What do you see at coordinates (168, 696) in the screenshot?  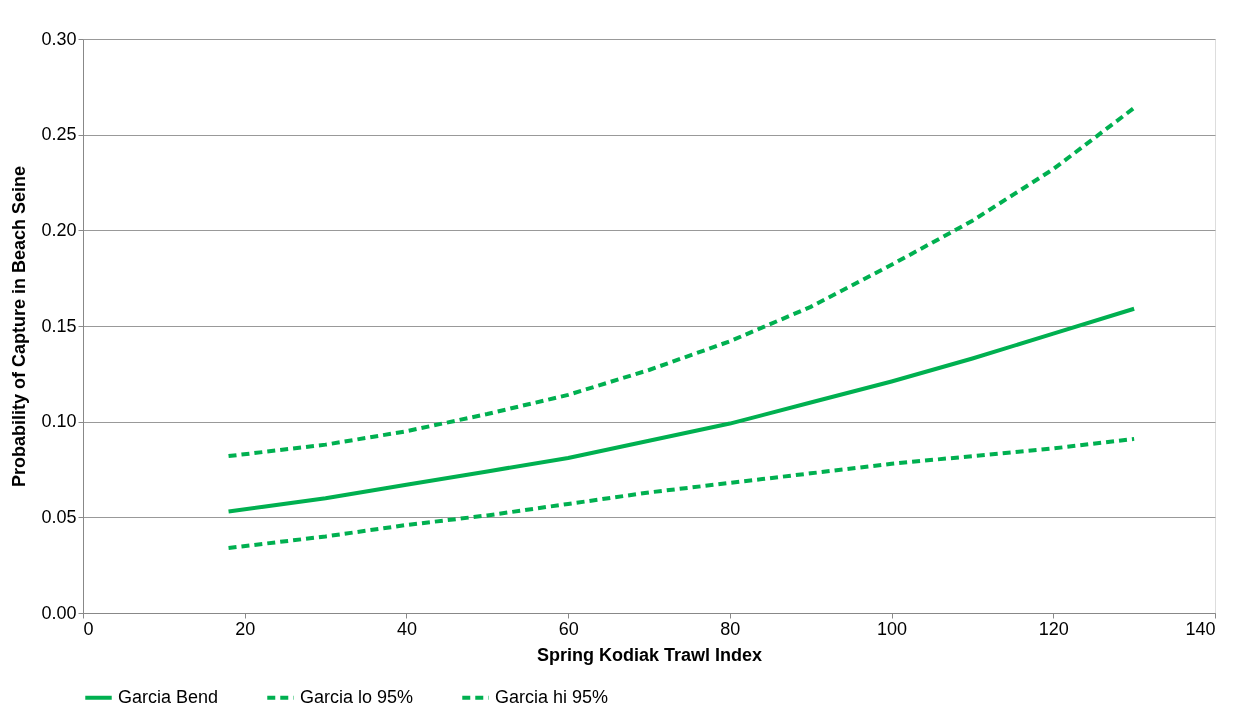 I see `legend-label: Garcia Bend` at bounding box center [168, 696].